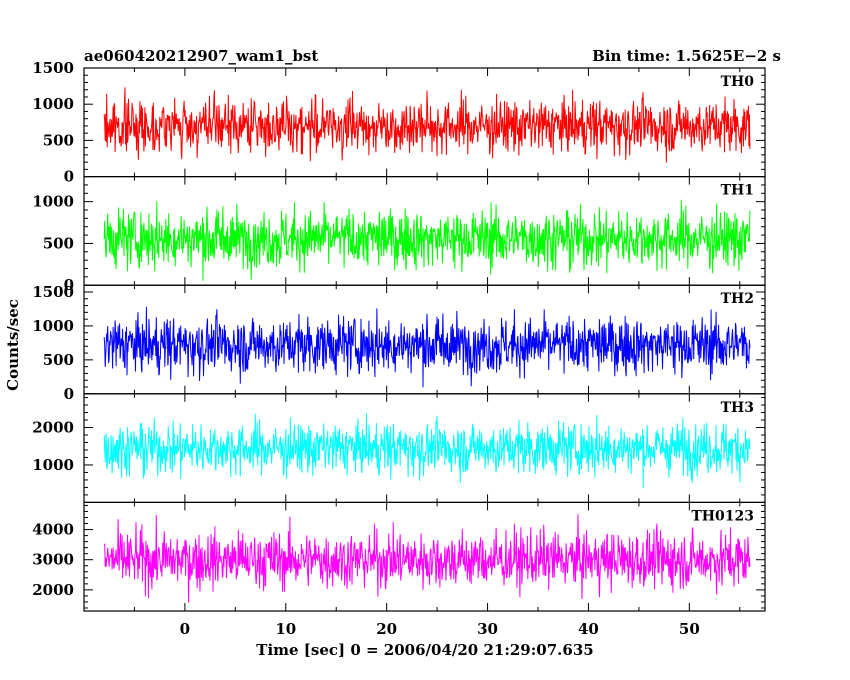  Describe the element at coordinates (386, 629) in the screenshot. I see `x-tick-label: 20` at that location.